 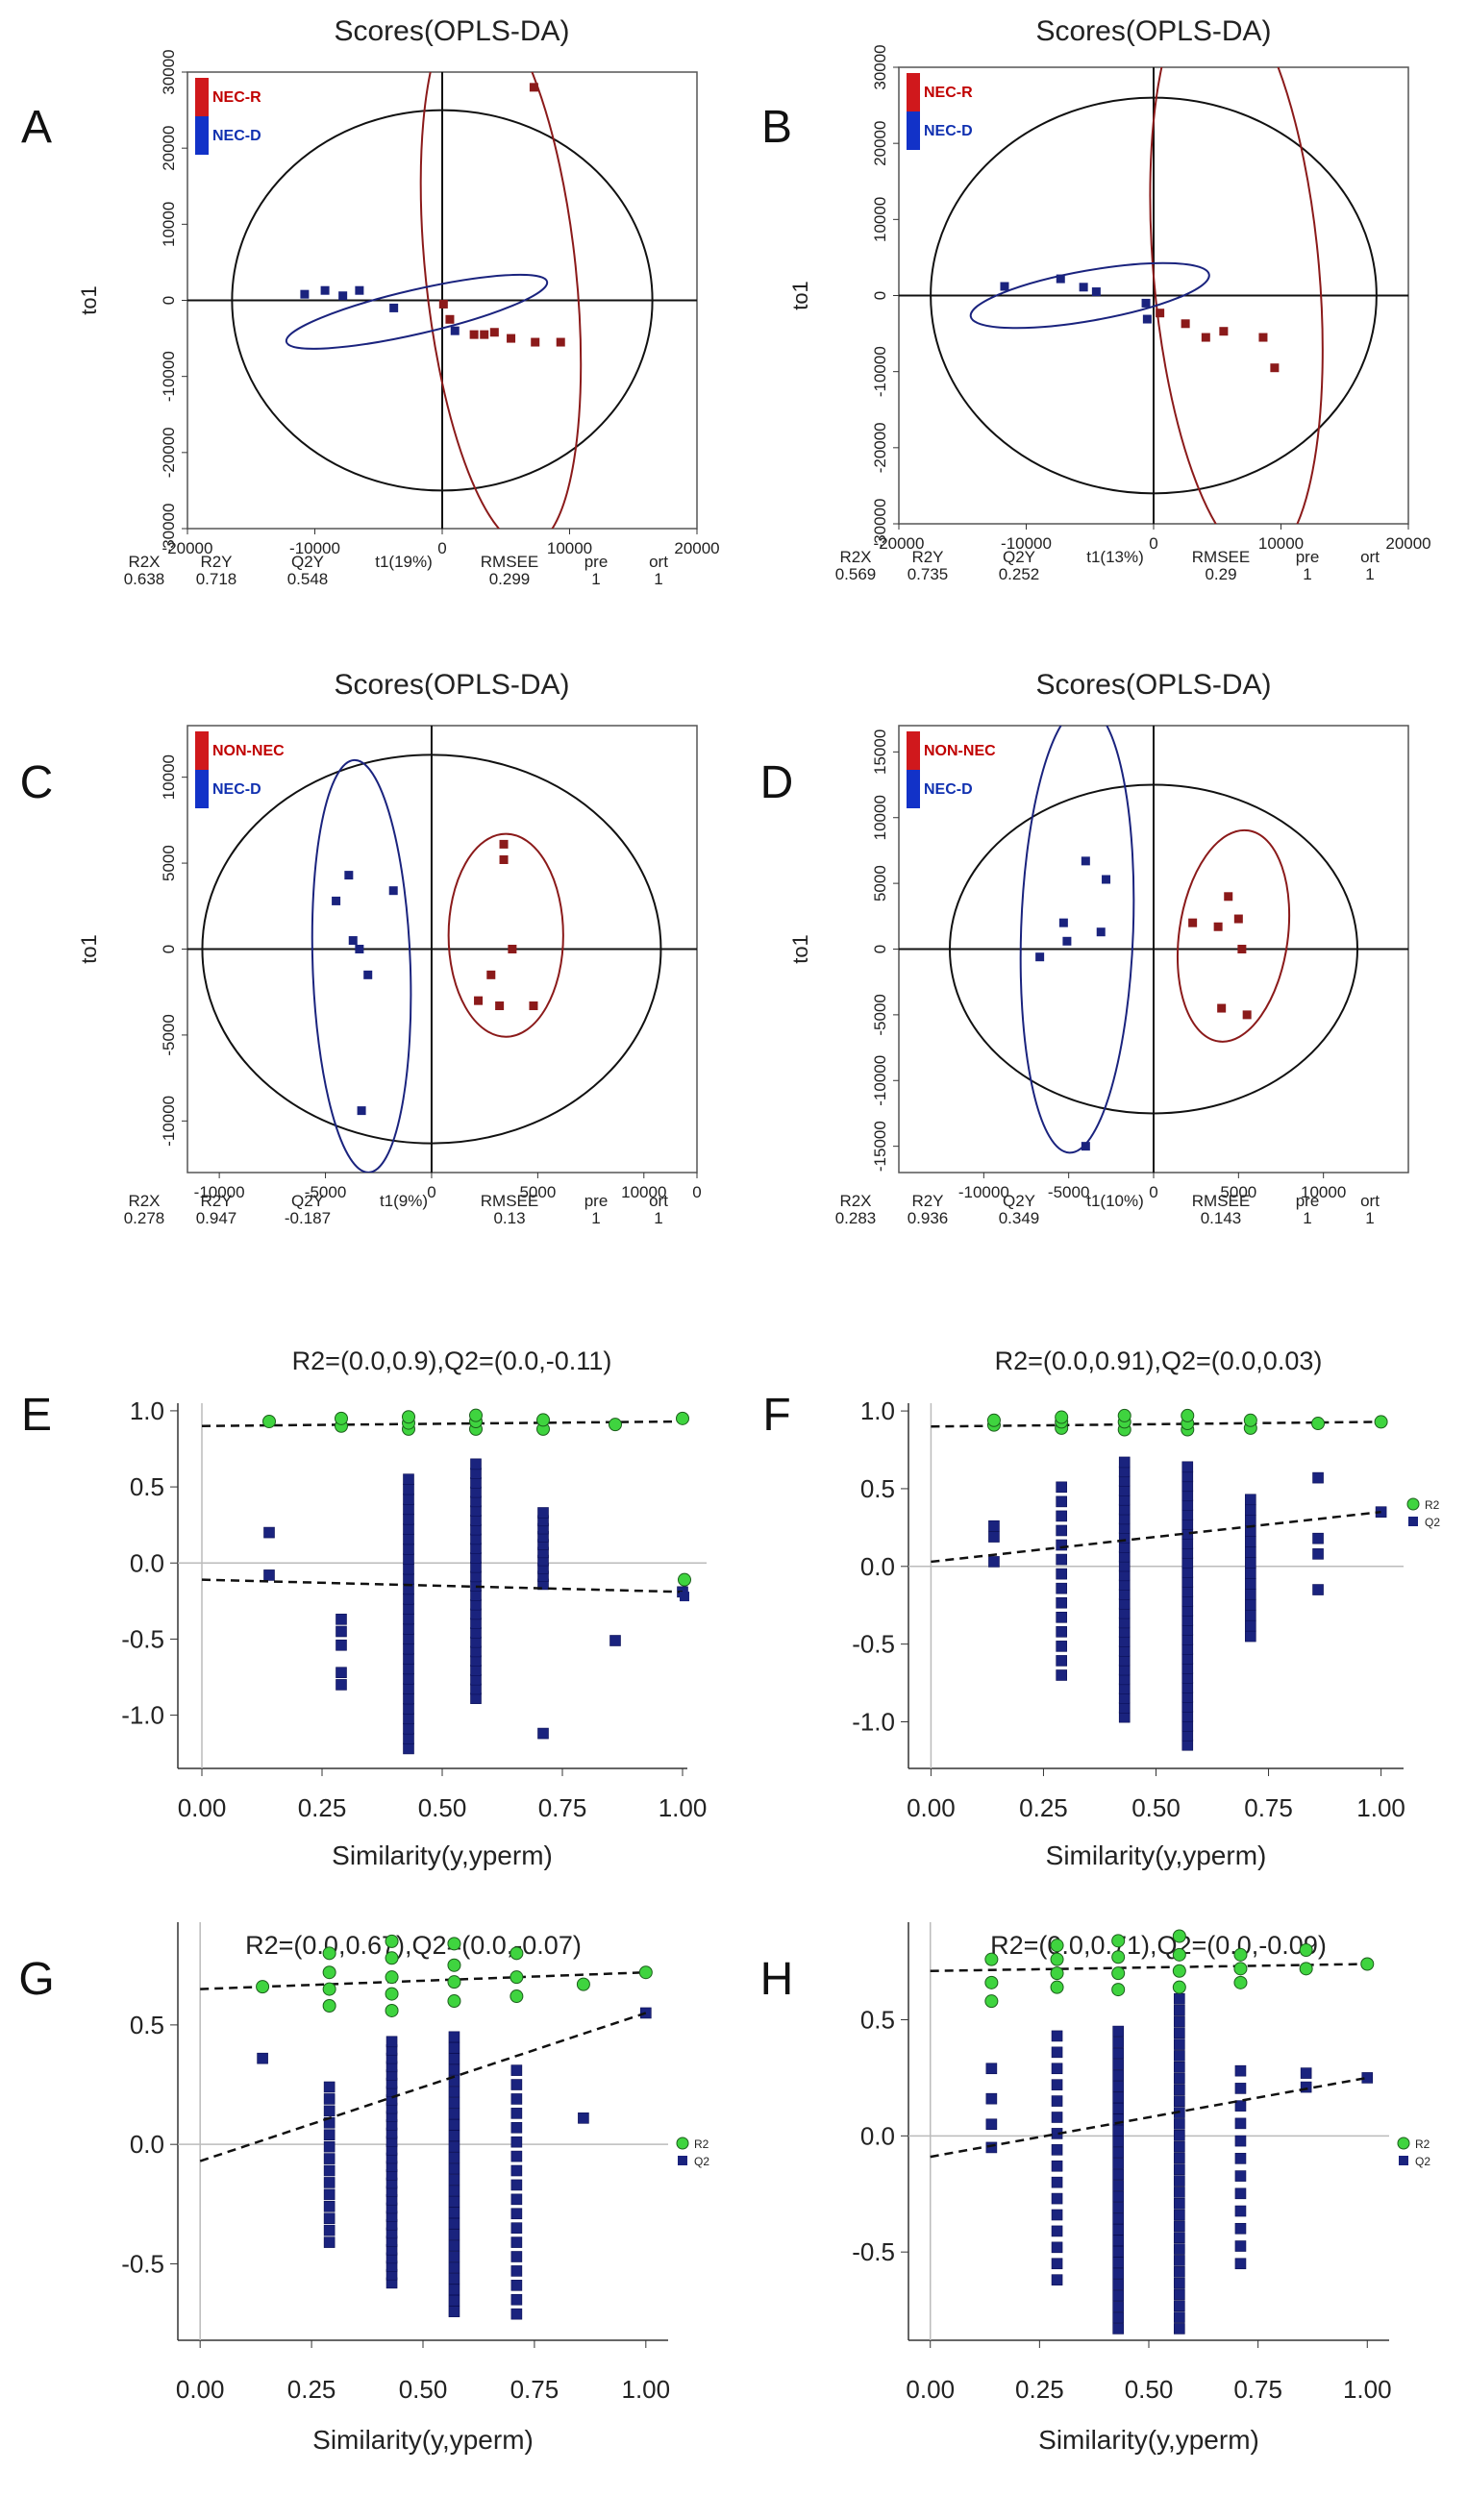 I want to click on panel-letter: H, so click(x=777, y=1979).